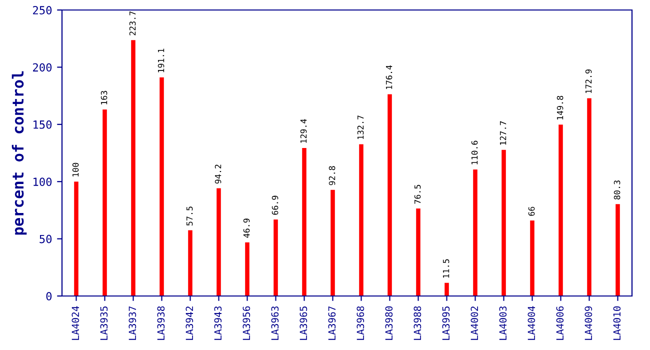 The image size is (650, 350). What do you see at coordinates (190, 323) in the screenshot?
I see `x-tick-label: LA3942` at bounding box center [190, 323].